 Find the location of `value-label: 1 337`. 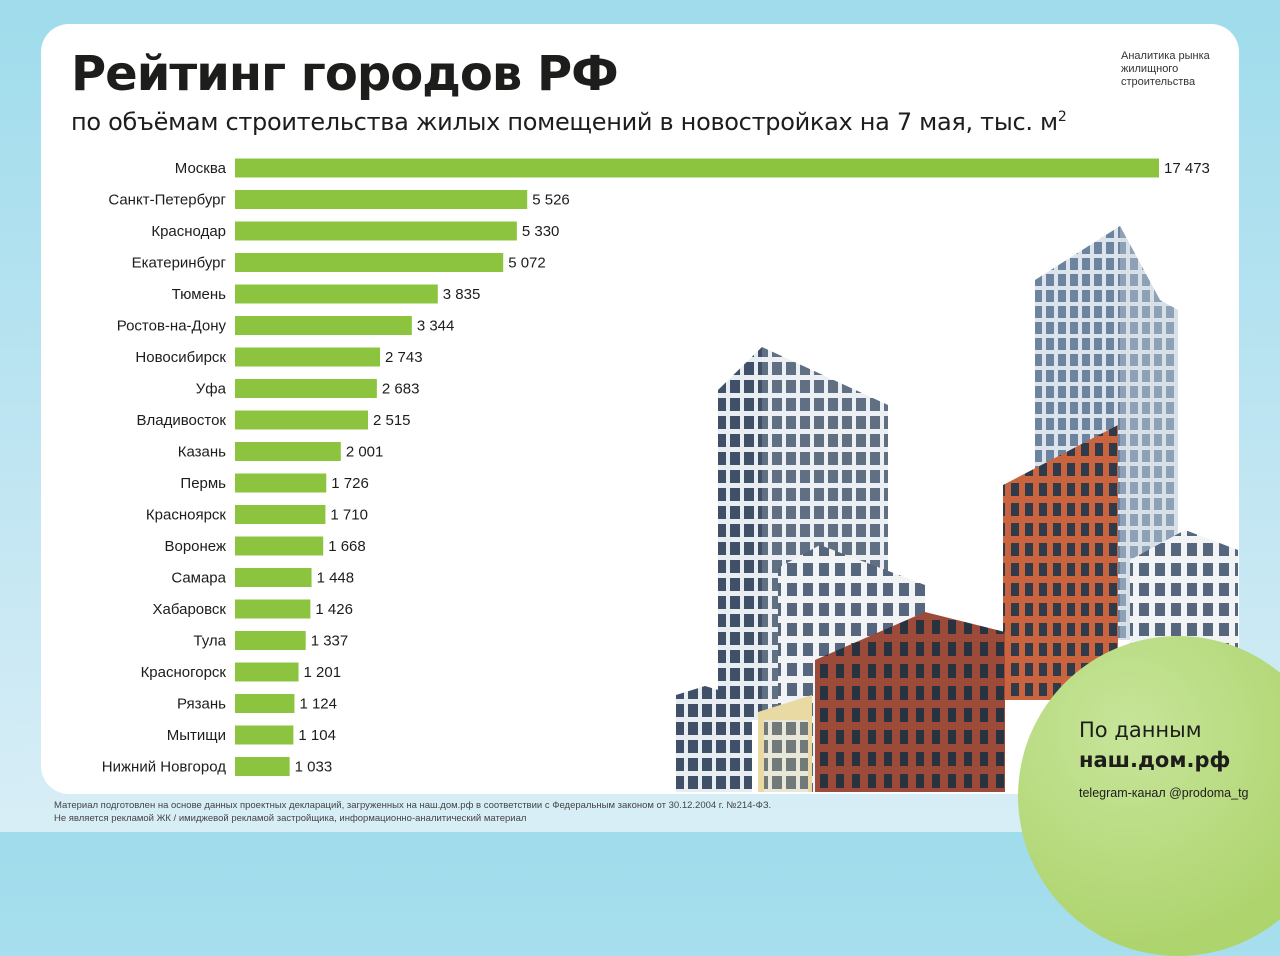

value-label: 1 337 is located at coordinates (330, 641).